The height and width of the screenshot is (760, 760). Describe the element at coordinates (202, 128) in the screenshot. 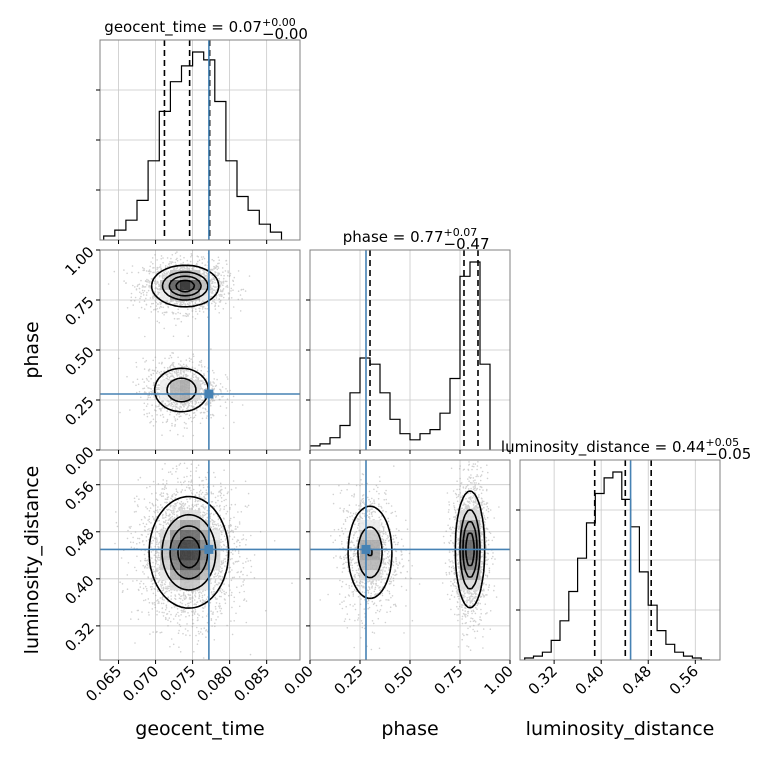

I see `panel-hist-geocent_time: geocent_time = 0.07+0.00−0.00` at that location.